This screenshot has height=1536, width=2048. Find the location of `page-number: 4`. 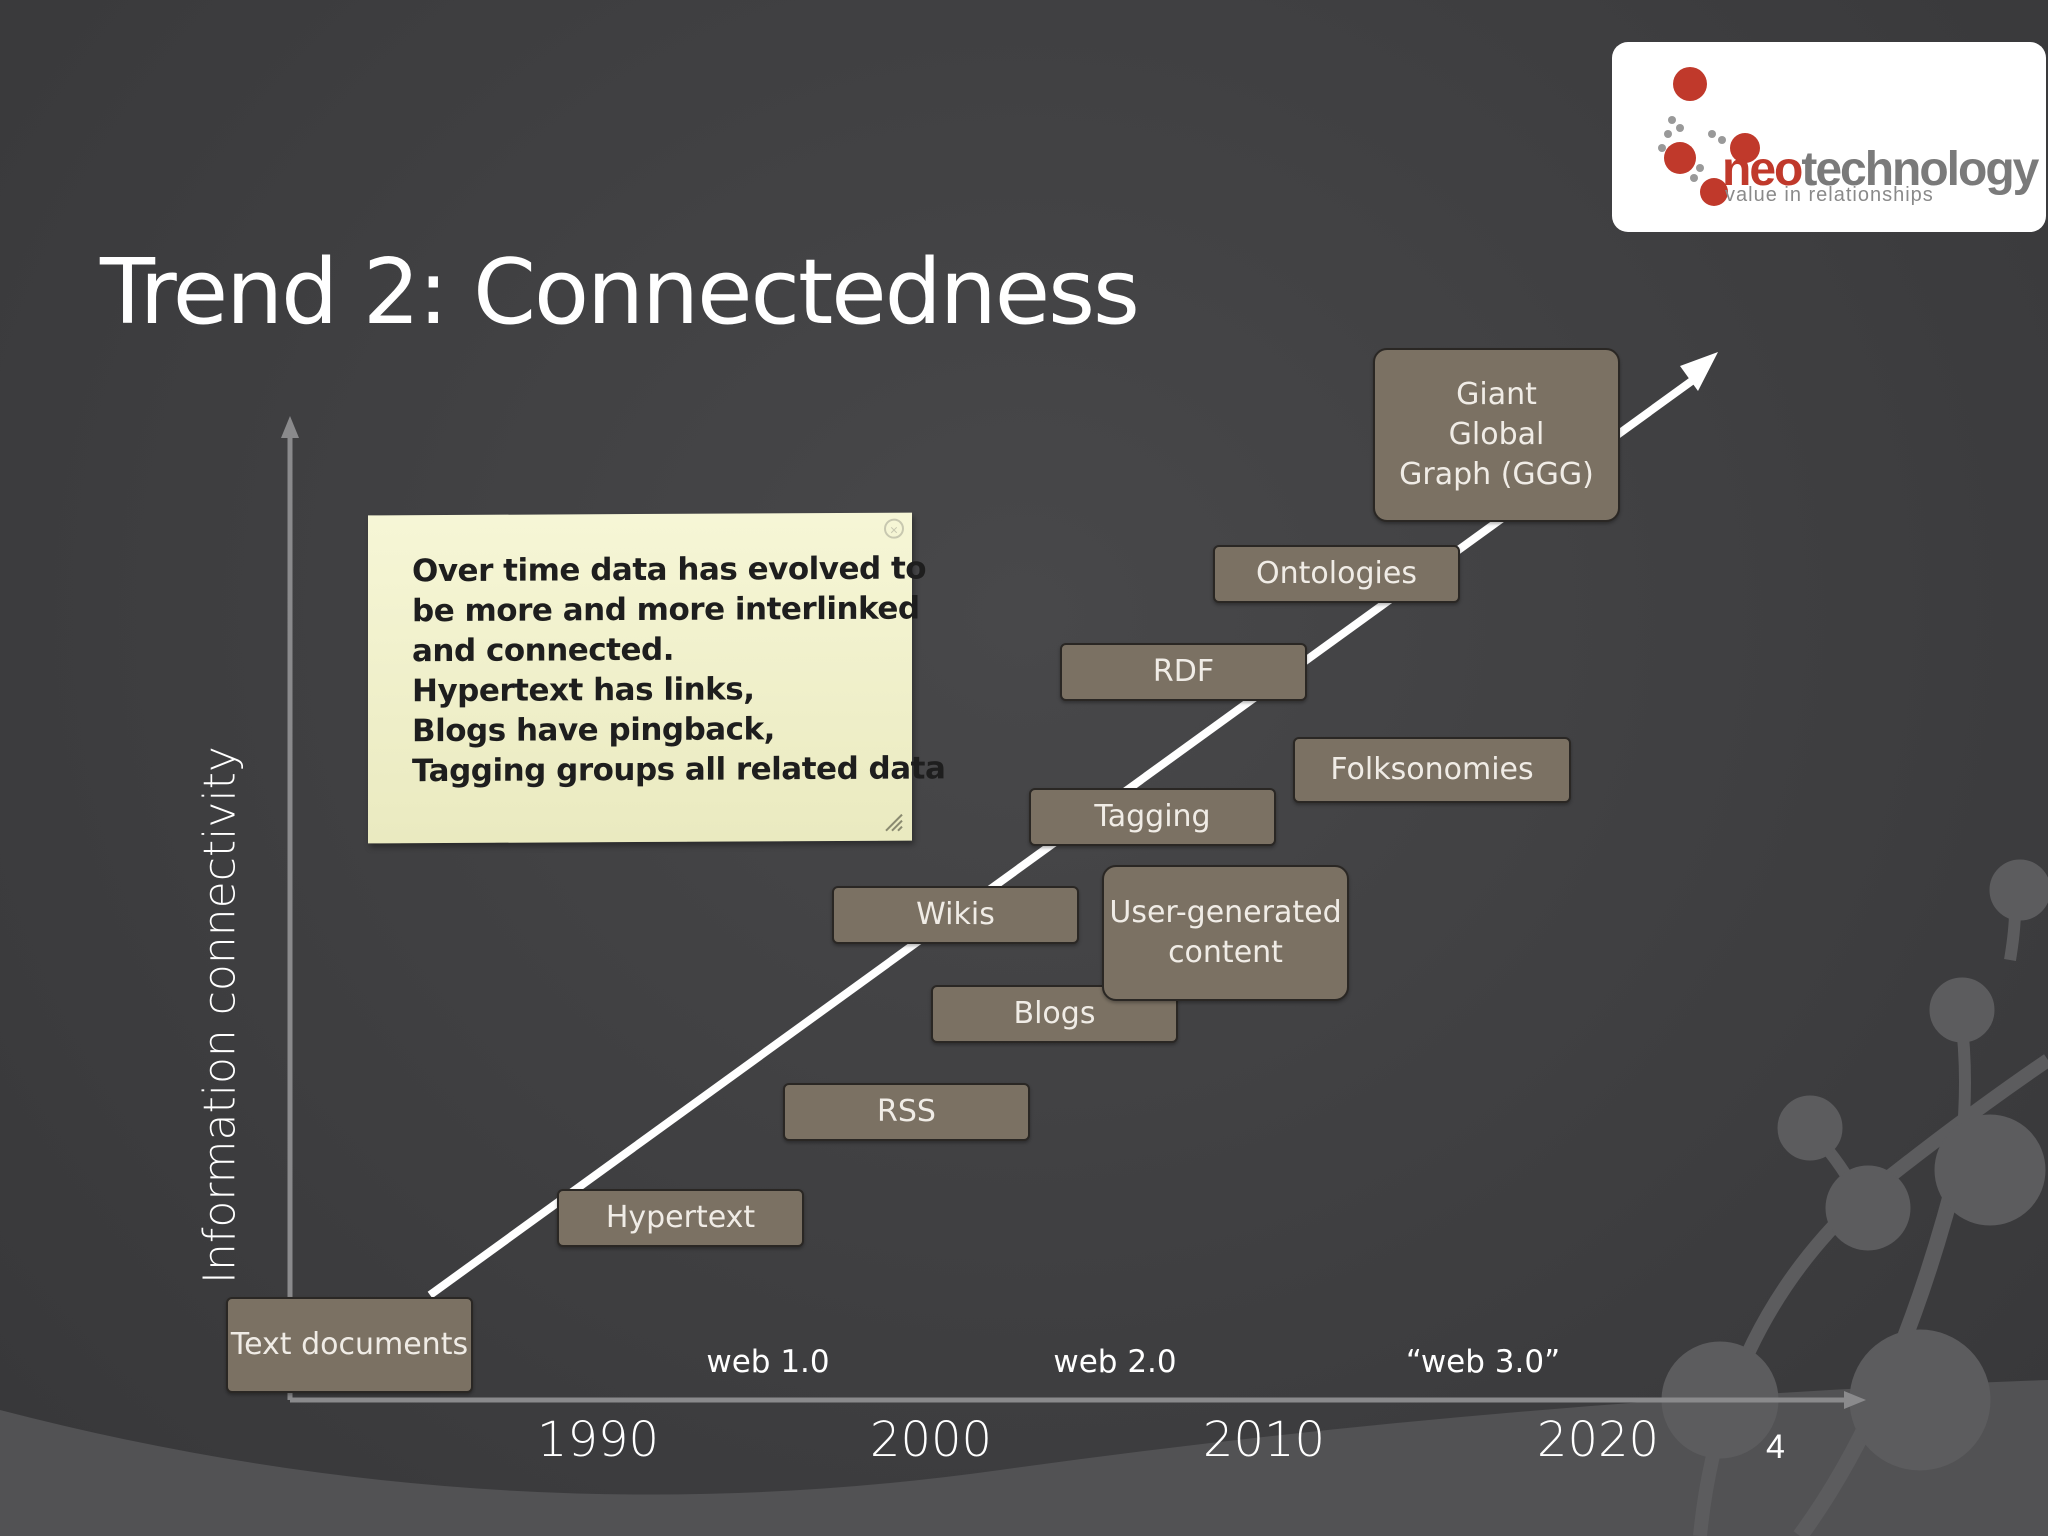

page-number: 4 is located at coordinates (1775, 1447).